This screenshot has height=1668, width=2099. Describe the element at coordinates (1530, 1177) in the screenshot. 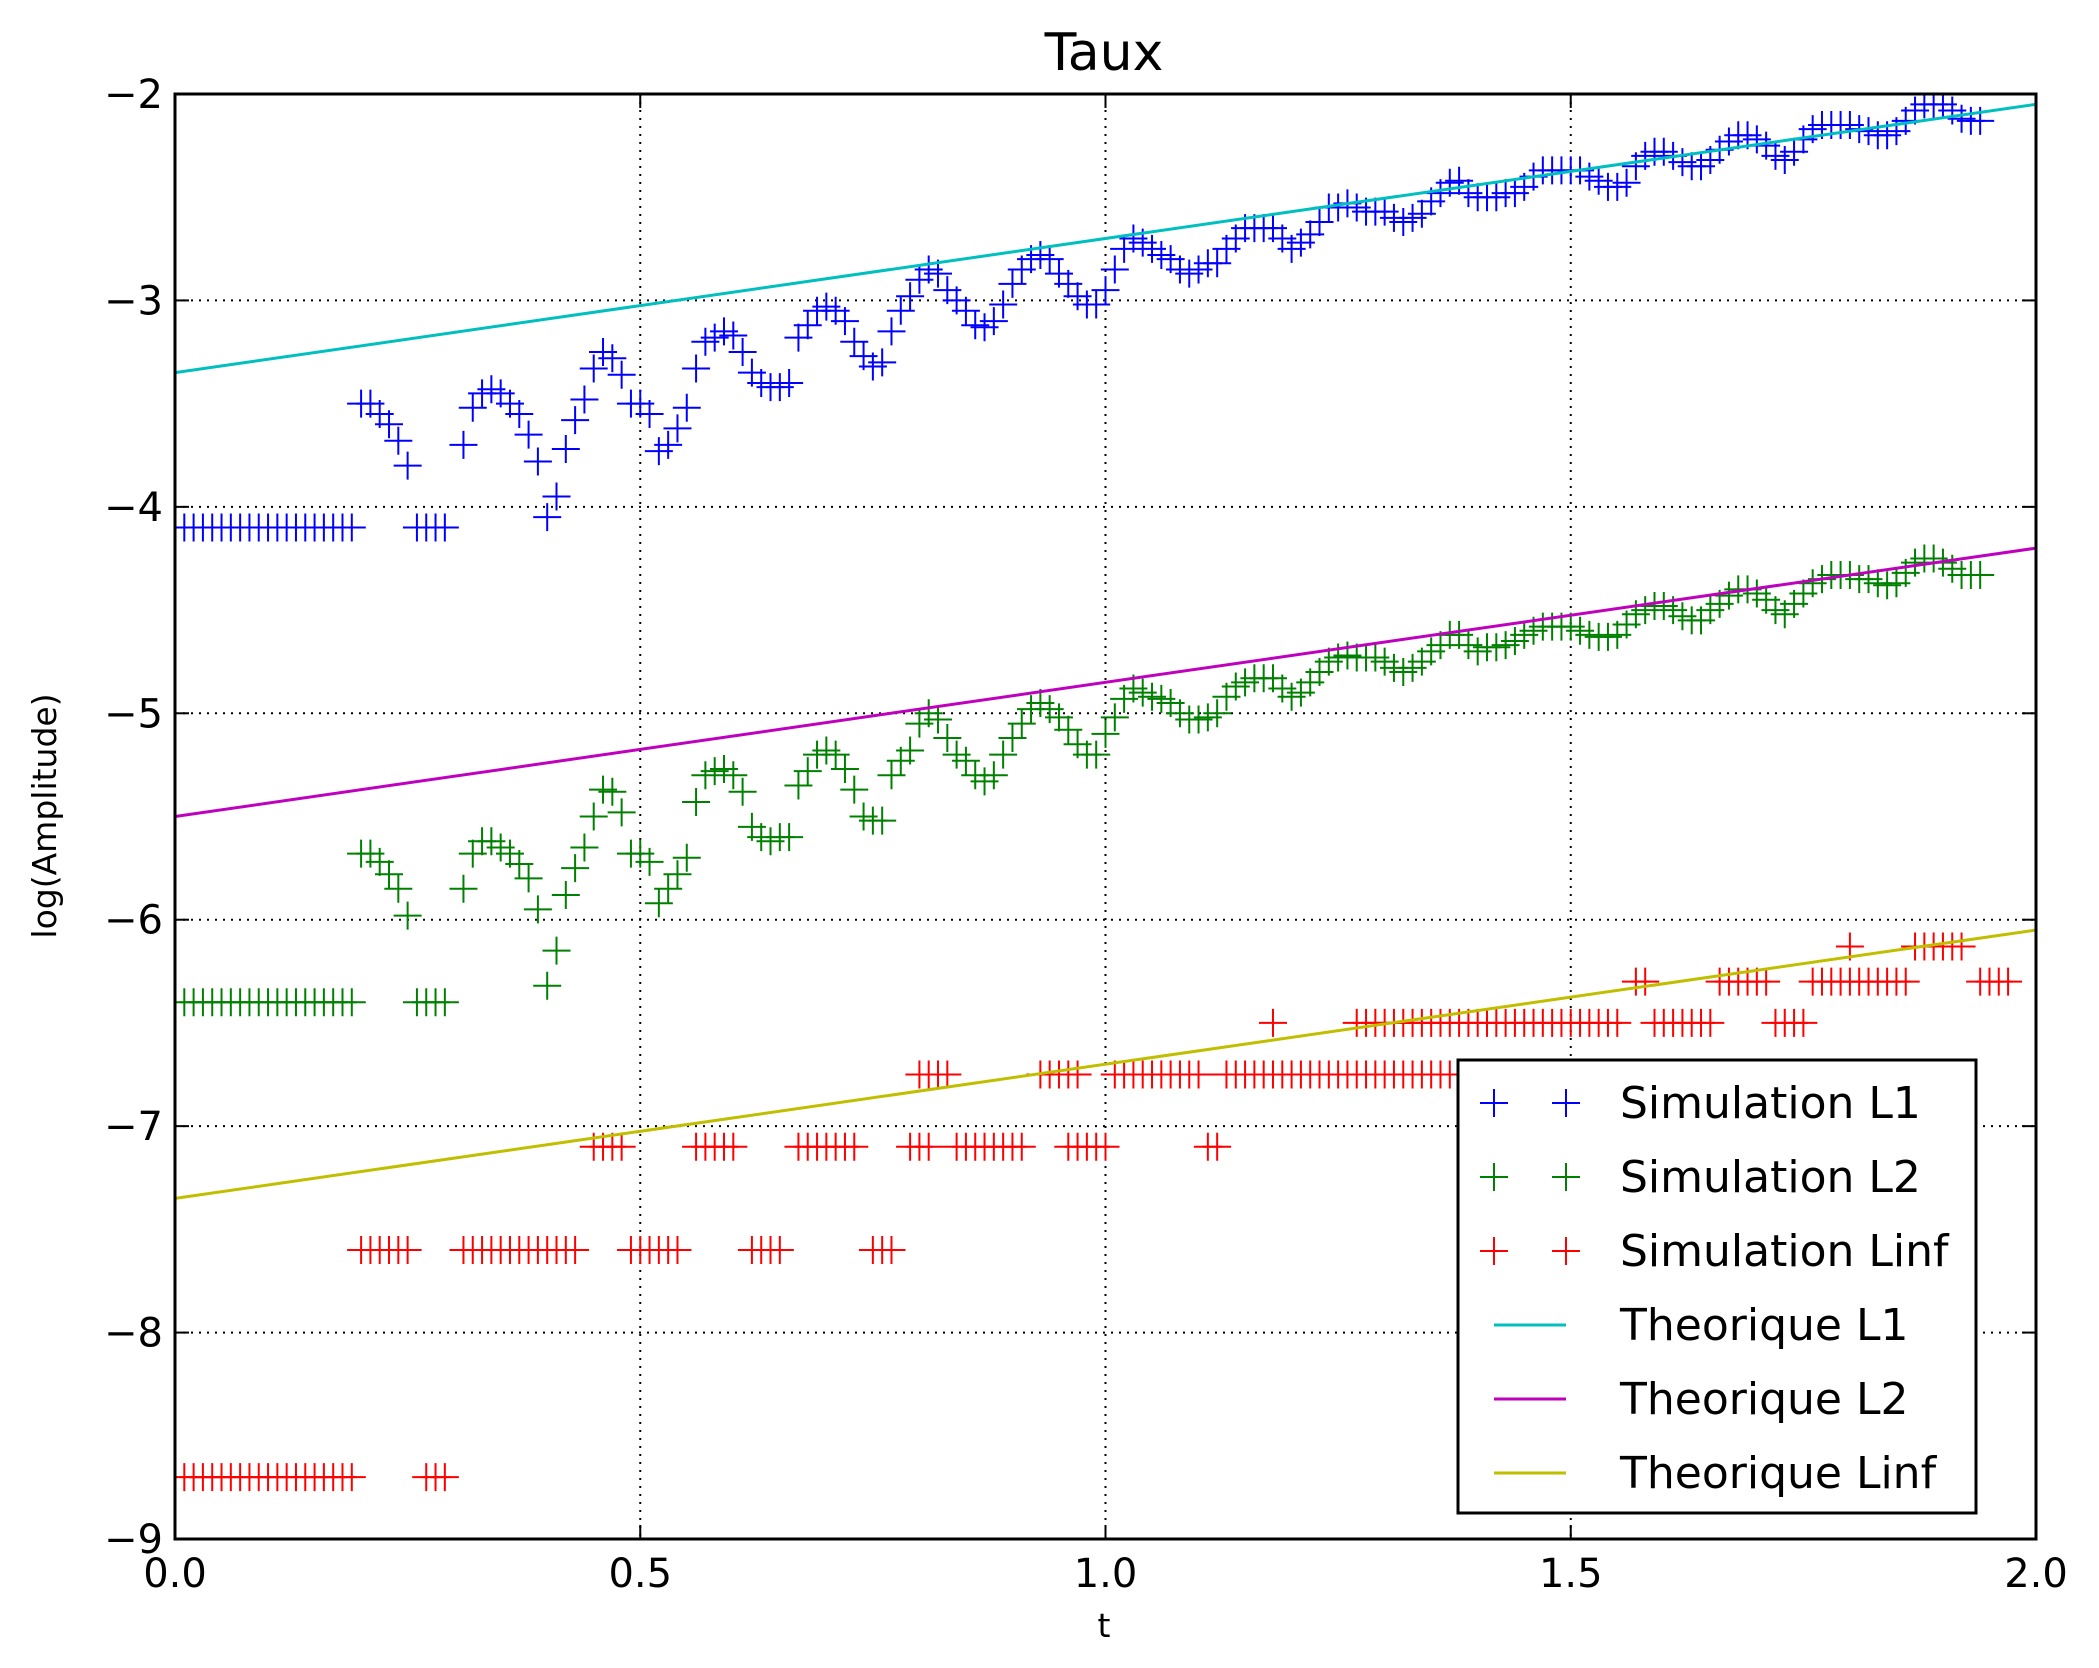

I see `legend-swatch-simulation-l2` at that location.